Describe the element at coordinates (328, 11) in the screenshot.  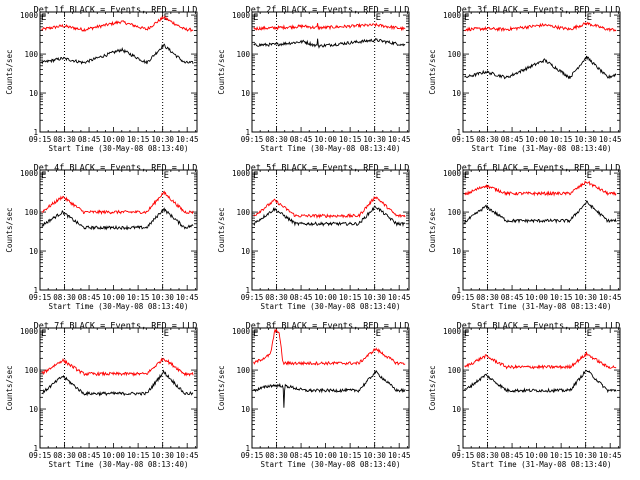
I see `chart-title: Det 2f BLACK = Events, RED = LLD` at that location.